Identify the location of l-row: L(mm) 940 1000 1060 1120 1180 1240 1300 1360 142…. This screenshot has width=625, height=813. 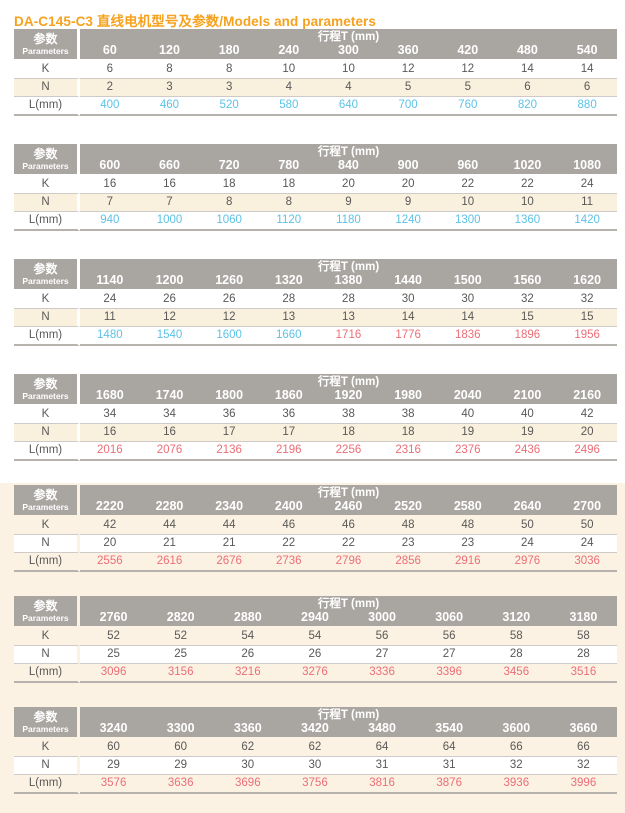
(315, 221).